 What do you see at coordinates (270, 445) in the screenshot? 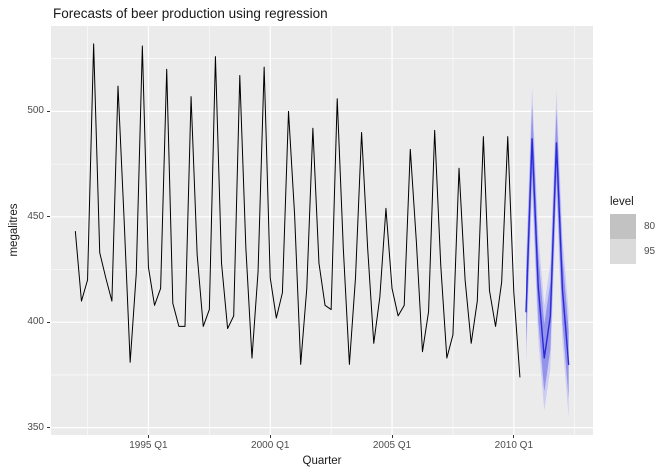
I see `x-tick-label: 2000 Q1` at bounding box center [270, 445].